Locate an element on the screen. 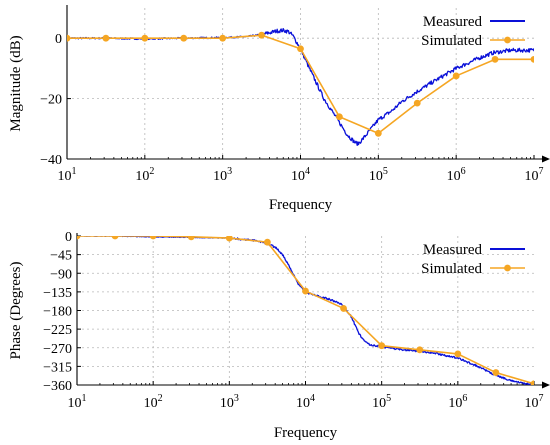 Image resolution: width=550 pixels, height=445 pixels. y-tick-label: −360 is located at coordinates (57, 386).